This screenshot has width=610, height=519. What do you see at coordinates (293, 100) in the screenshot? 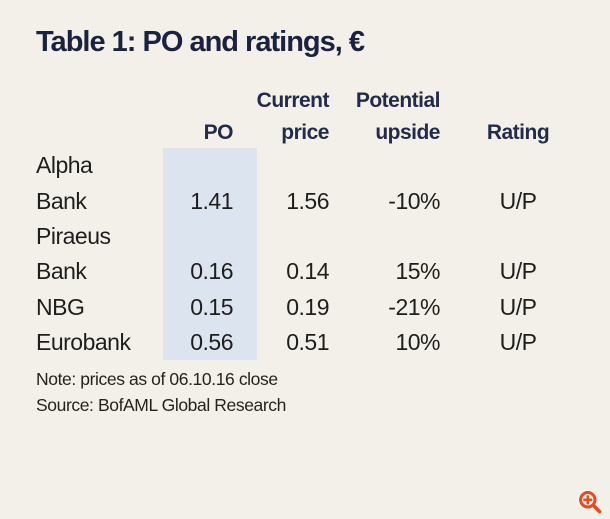
I see `header-current: Current` at bounding box center [293, 100].